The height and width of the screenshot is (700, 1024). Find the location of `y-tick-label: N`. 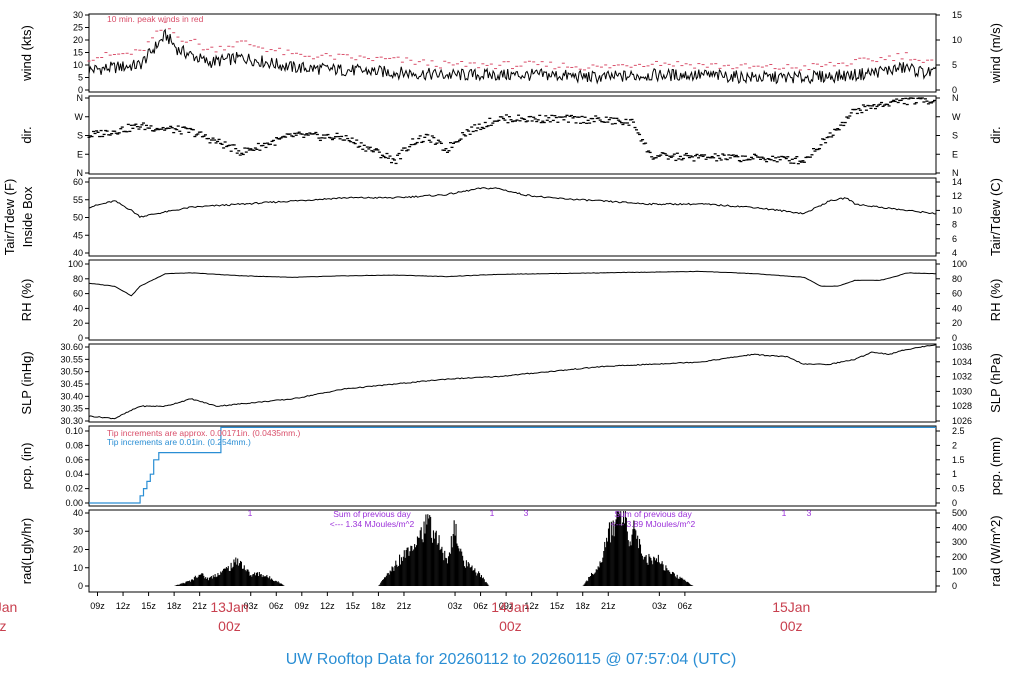

y-tick-label: N is located at coordinates (80, 98).